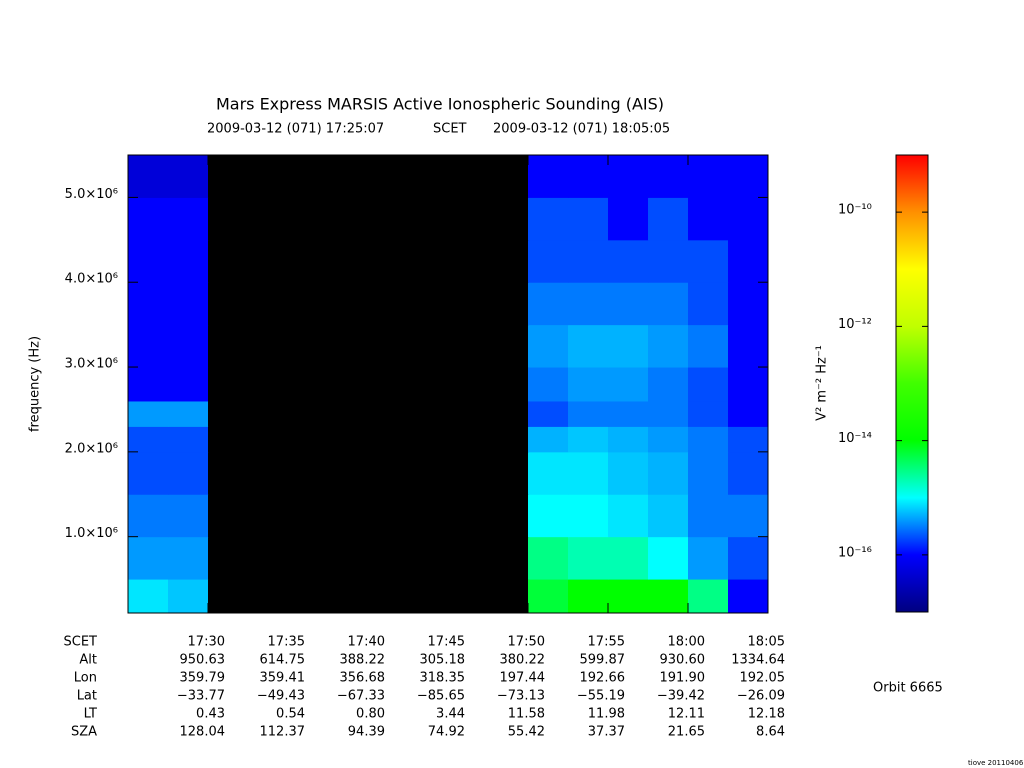  What do you see at coordinates (84, 732) in the screenshot?
I see `ephemeris-row-label: SZA` at bounding box center [84, 732].